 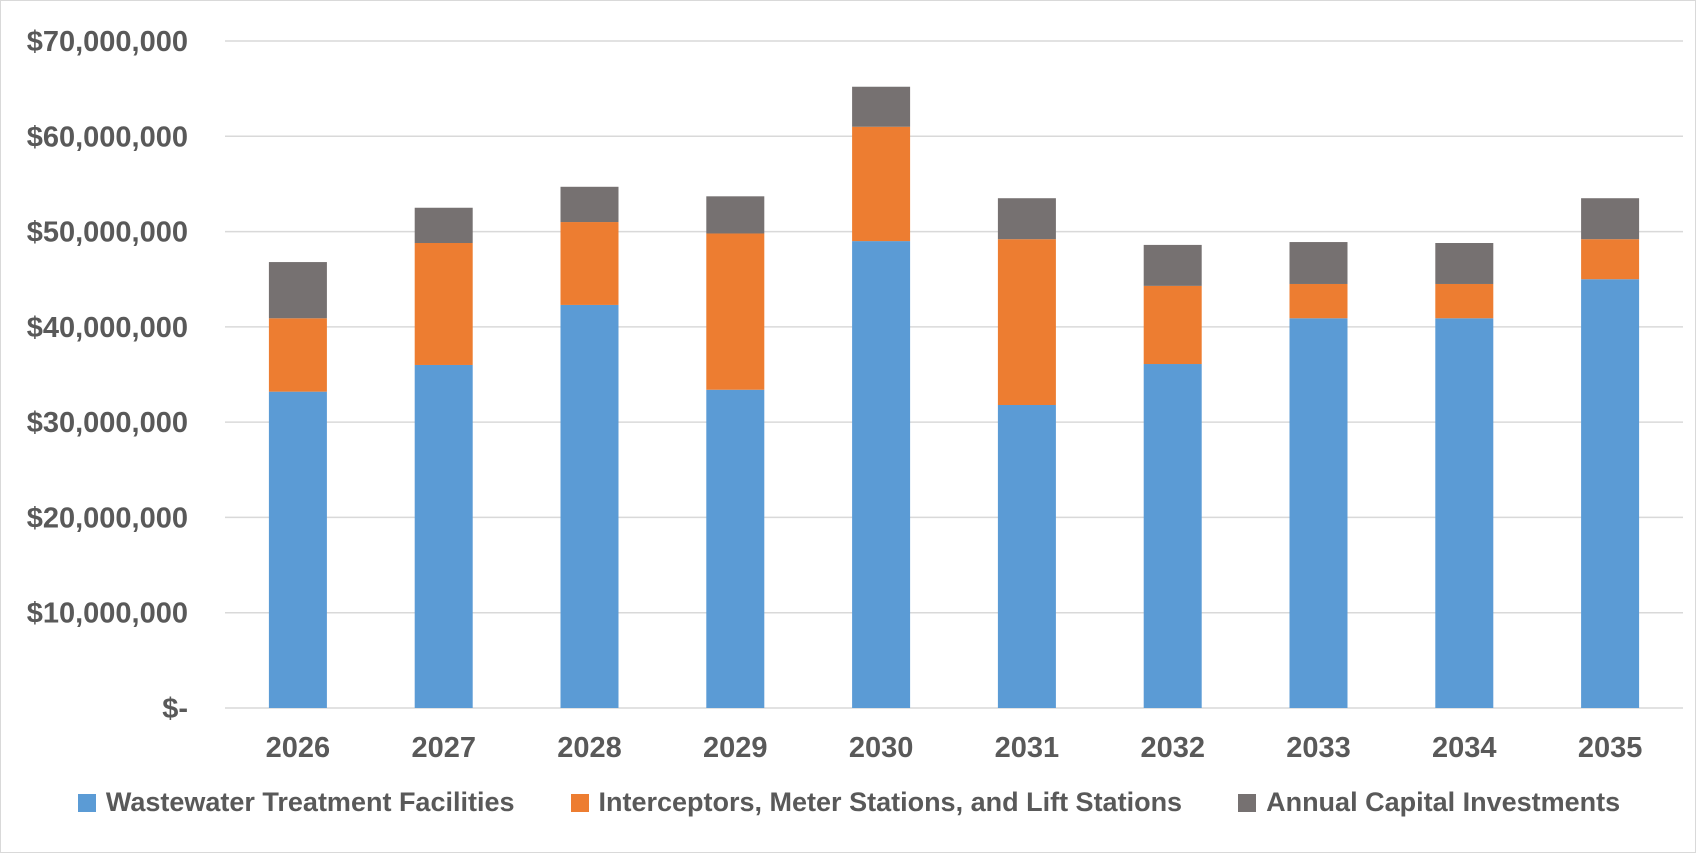 What do you see at coordinates (881, 106) in the screenshot?
I see `bar-capital-2030` at bounding box center [881, 106].